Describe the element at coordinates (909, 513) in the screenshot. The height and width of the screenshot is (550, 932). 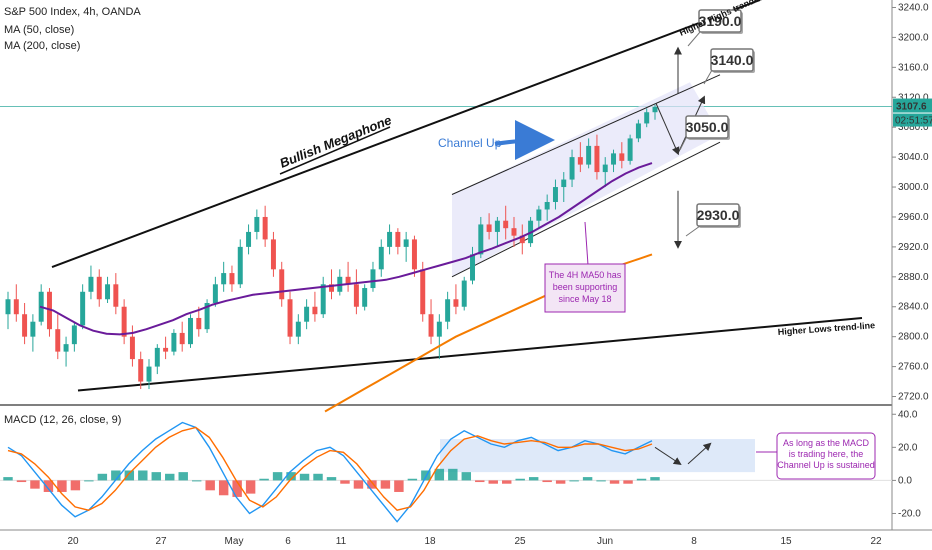
I see `macd-axis-tick-label: -20.0` at that location.